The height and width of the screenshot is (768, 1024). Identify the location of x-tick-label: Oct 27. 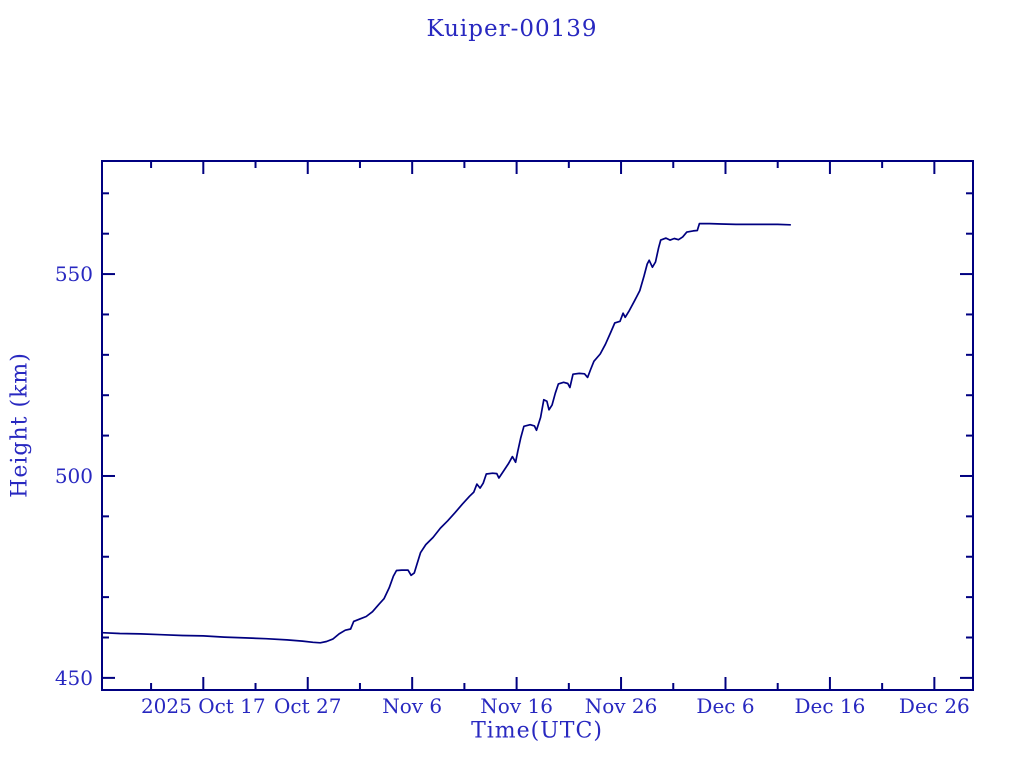
(307, 706).